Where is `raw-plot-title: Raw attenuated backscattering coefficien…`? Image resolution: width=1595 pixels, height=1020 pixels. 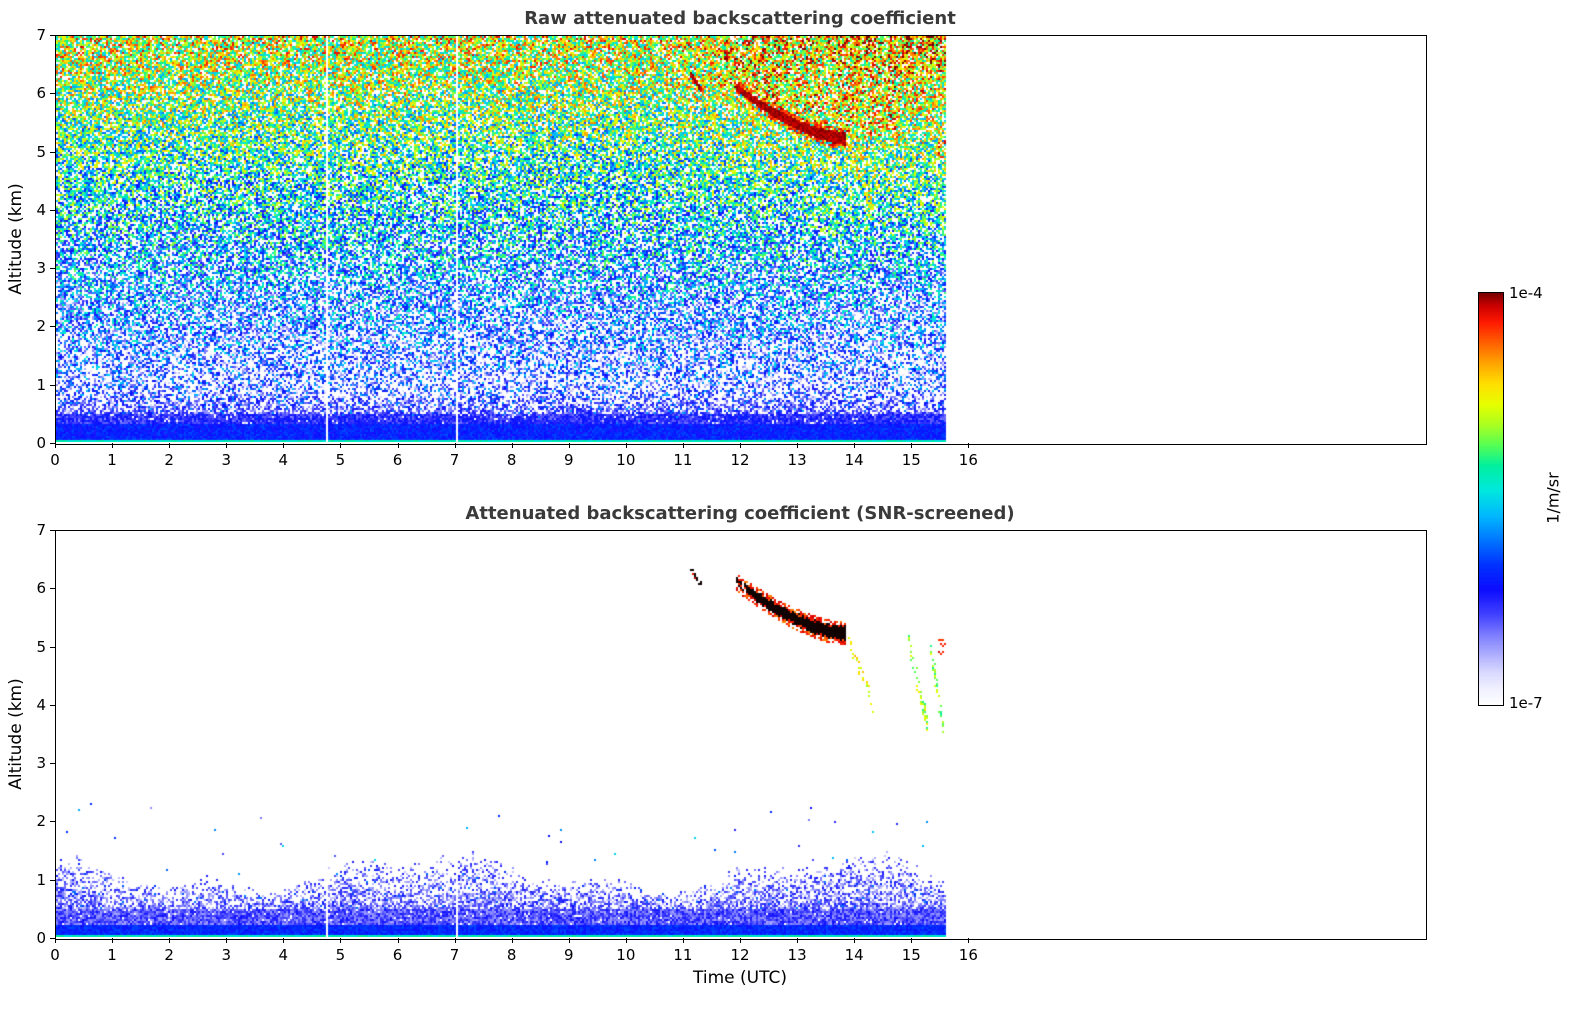
raw-plot-title: Raw attenuated backscattering coefficien… is located at coordinates (740, 18).